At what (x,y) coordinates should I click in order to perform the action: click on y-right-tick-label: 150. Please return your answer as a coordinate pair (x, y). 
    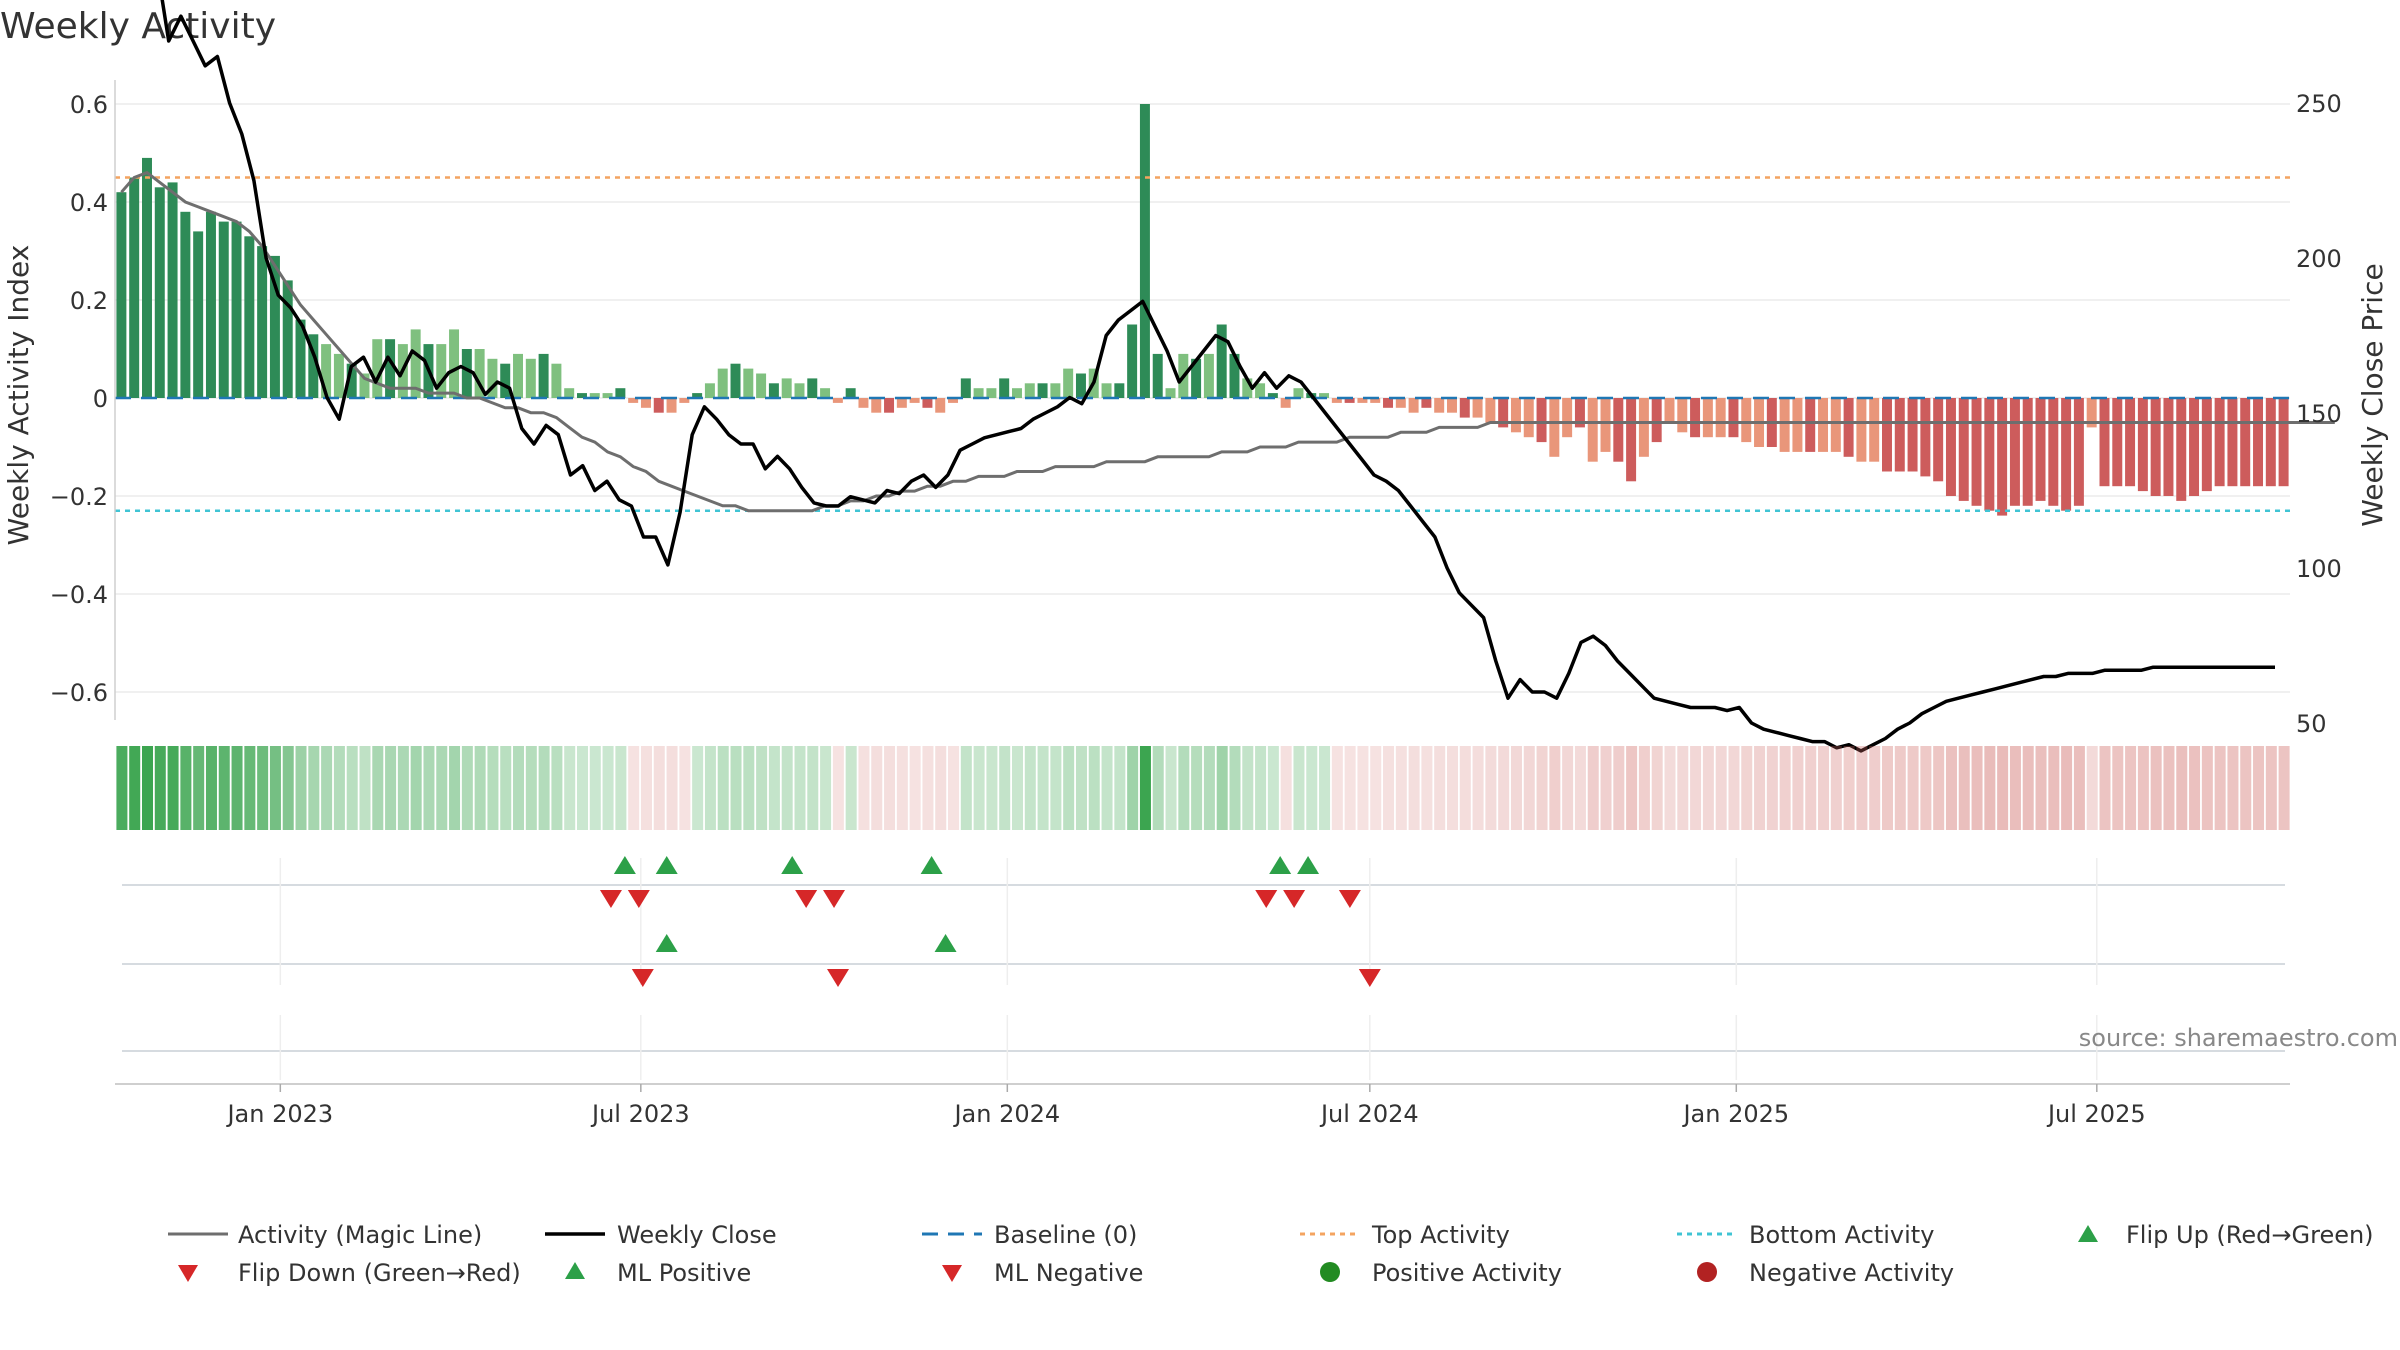
    Looking at the image, I should click on (2319, 414).